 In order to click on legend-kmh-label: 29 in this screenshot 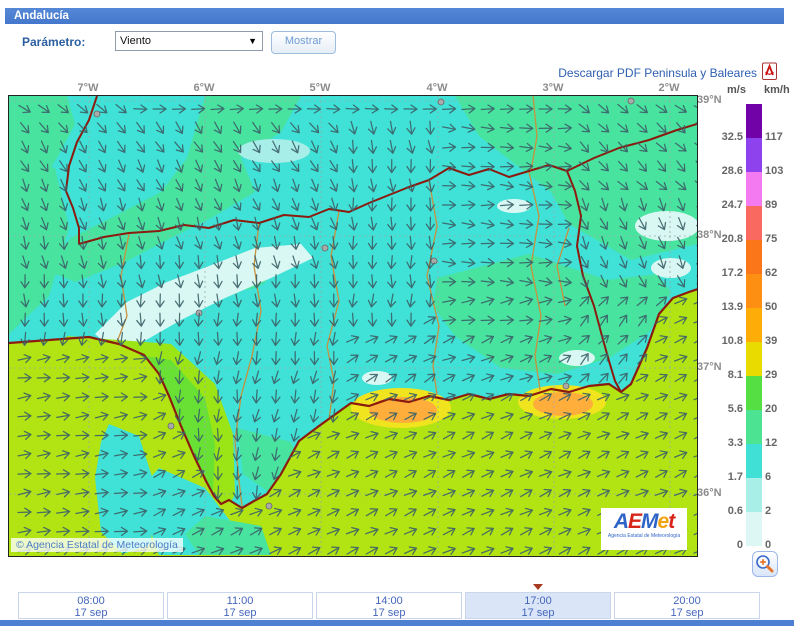, I will do `click(771, 375)`.